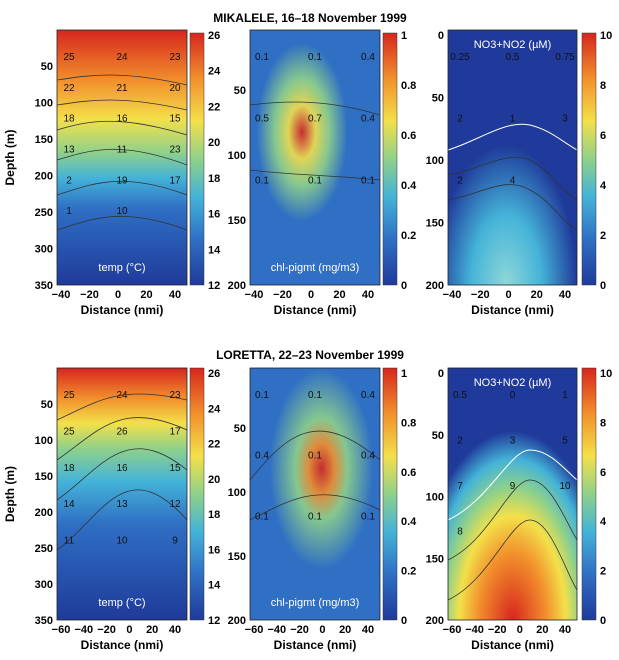 The image size is (619, 660). I want to click on colorbar-tick-label: 8, so click(603, 423).